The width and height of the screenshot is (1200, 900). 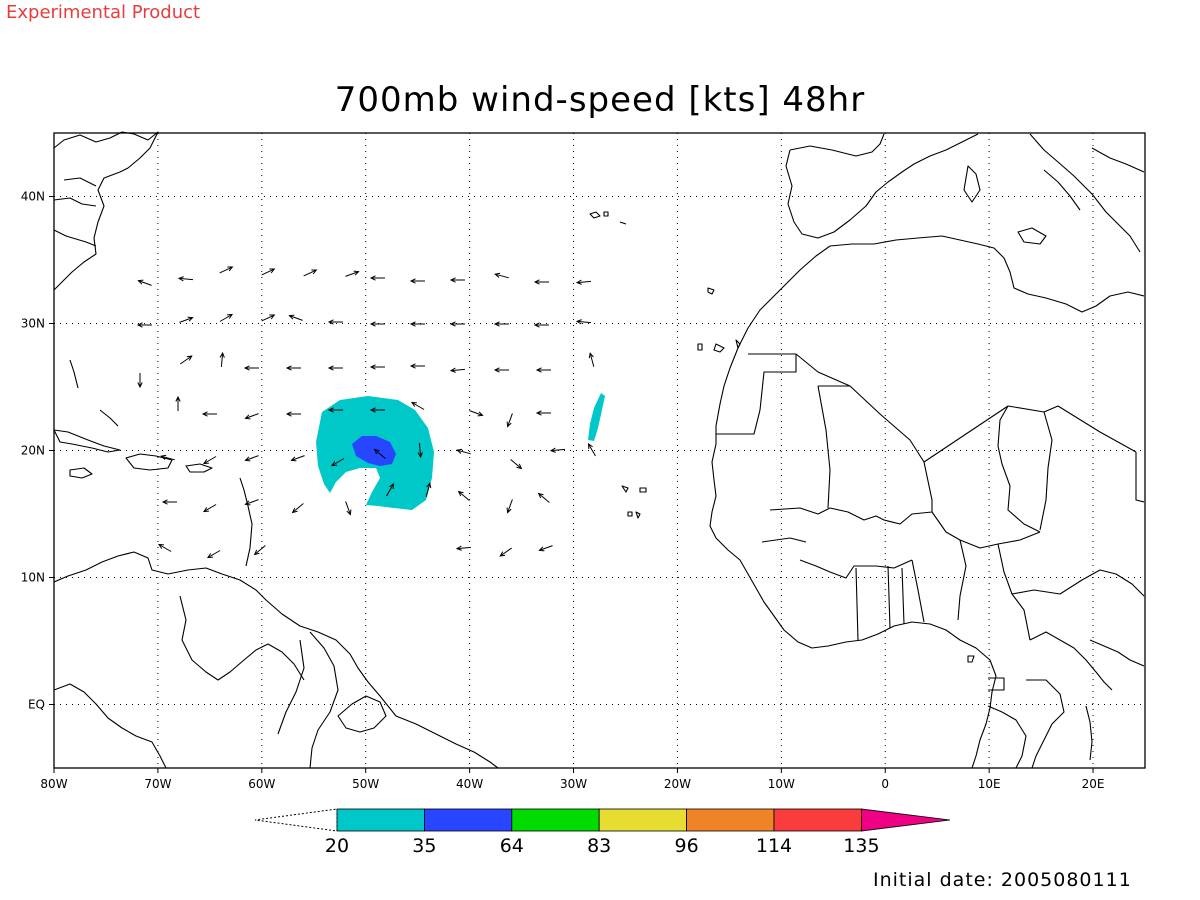 What do you see at coordinates (1002, 880) in the screenshot?
I see `initial-date: Initial date: 2005080111` at bounding box center [1002, 880].